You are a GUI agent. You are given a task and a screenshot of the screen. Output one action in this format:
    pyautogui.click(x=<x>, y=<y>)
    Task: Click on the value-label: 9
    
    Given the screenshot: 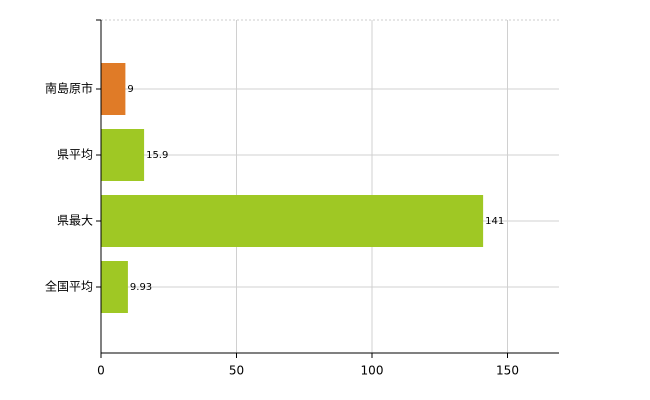 What is the action you would take?
    pyautogui.click(x=130, y=89)
    